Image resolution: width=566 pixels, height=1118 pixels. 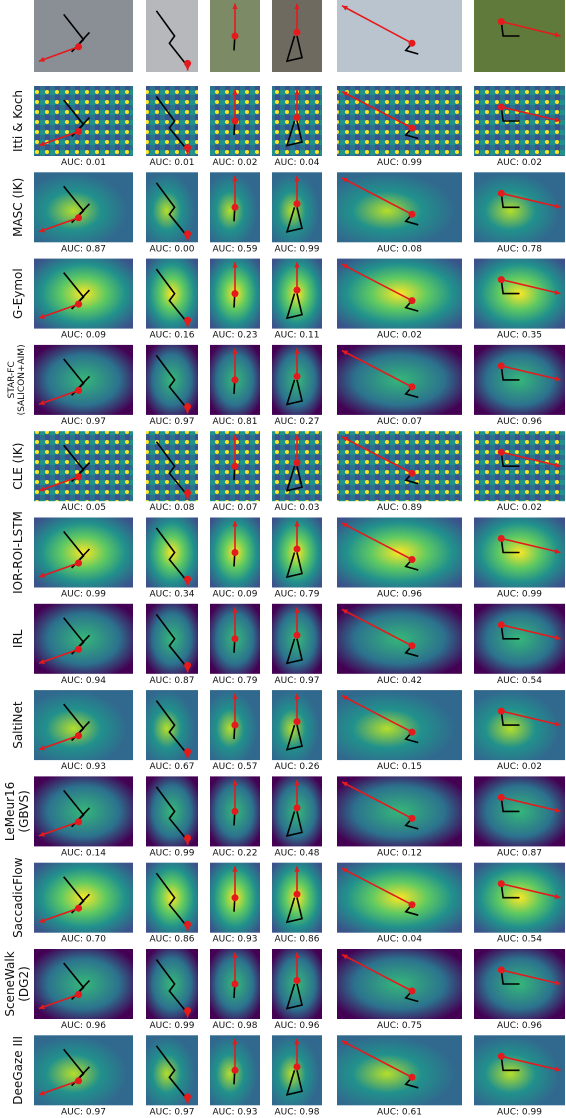 I want to click on auc-label: AUC: 0.93, so click(x=235, y=1112).